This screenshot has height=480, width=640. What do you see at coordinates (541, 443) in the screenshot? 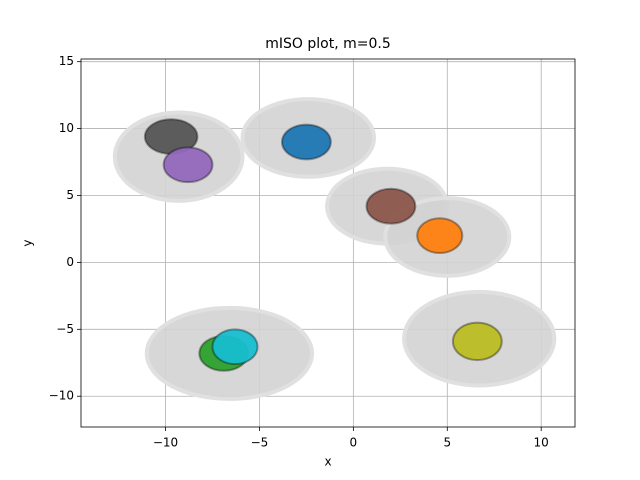
I see `x-tick-label: 10` at bounding box center [541, 443].